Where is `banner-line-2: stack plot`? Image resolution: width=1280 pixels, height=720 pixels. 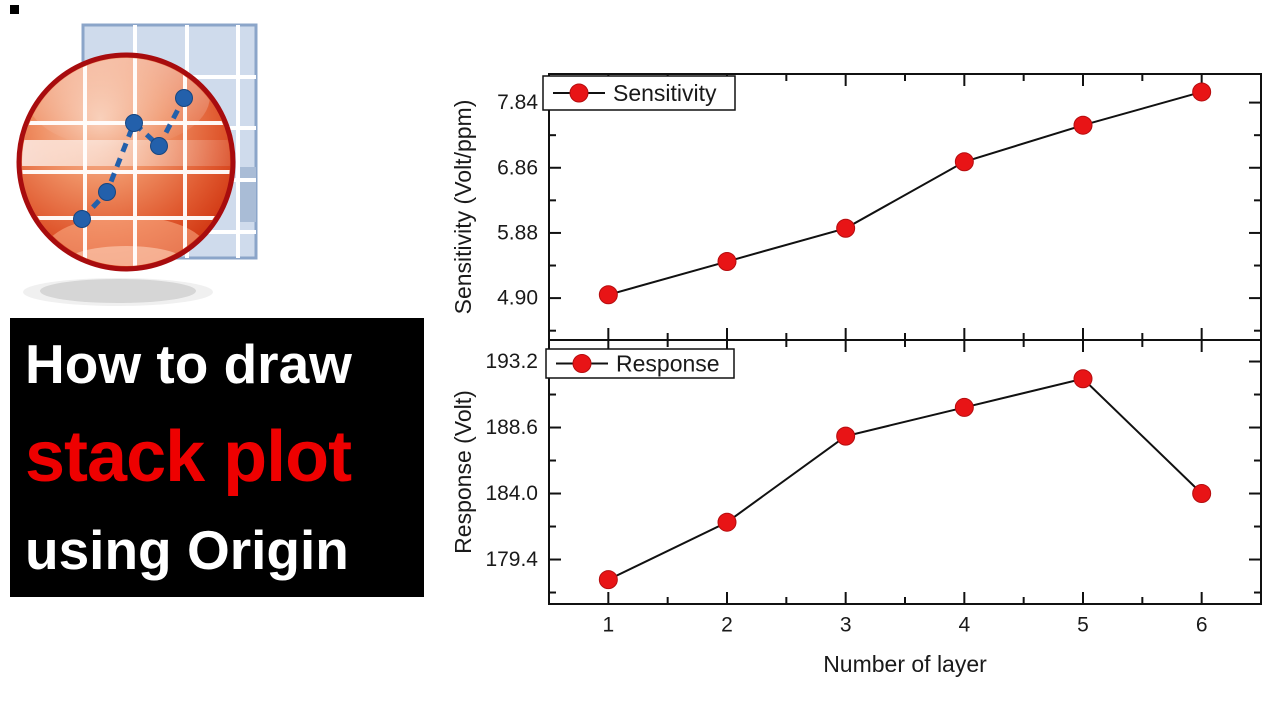 banner-line-2: stack plot is located at coordinates (188, 457).